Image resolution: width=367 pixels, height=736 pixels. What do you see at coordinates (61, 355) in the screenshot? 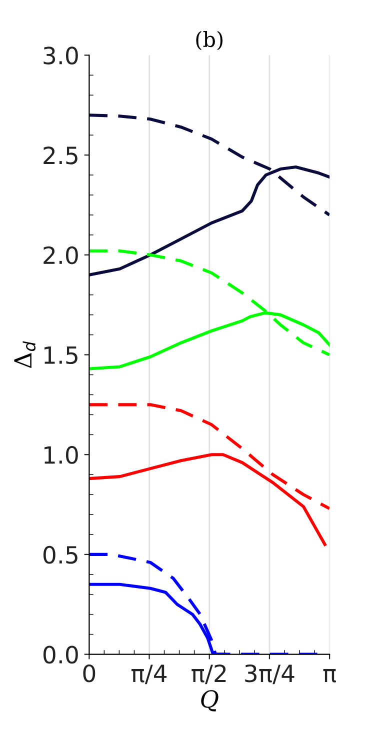
I see `y-tick-label: 1.5` at bounding box center [61, 355].